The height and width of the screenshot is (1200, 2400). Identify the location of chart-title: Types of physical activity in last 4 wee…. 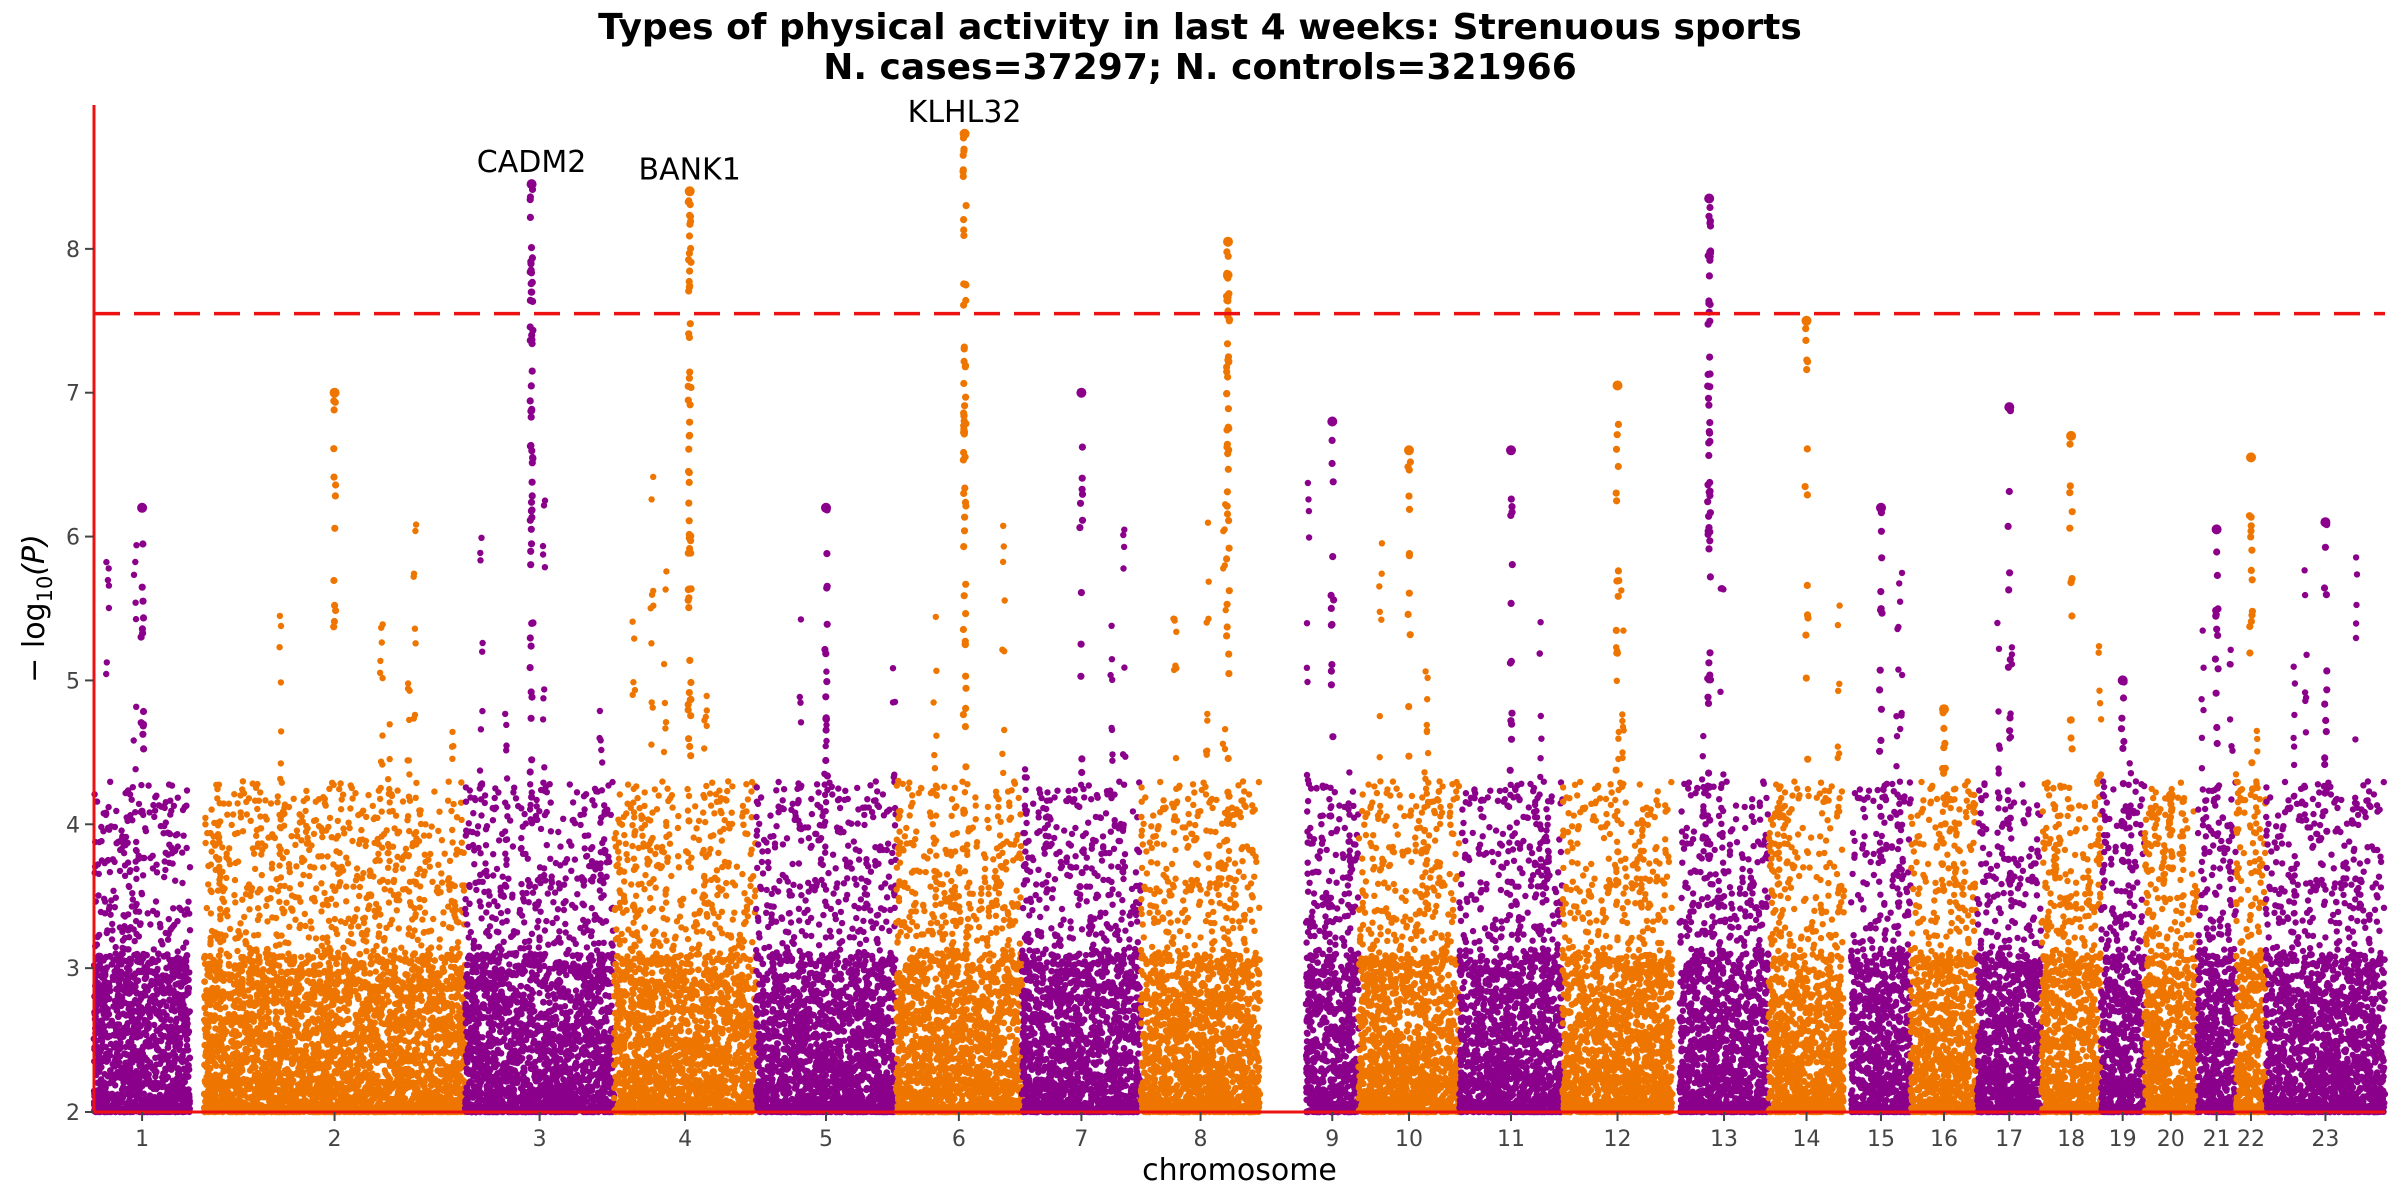
(1200, 28).